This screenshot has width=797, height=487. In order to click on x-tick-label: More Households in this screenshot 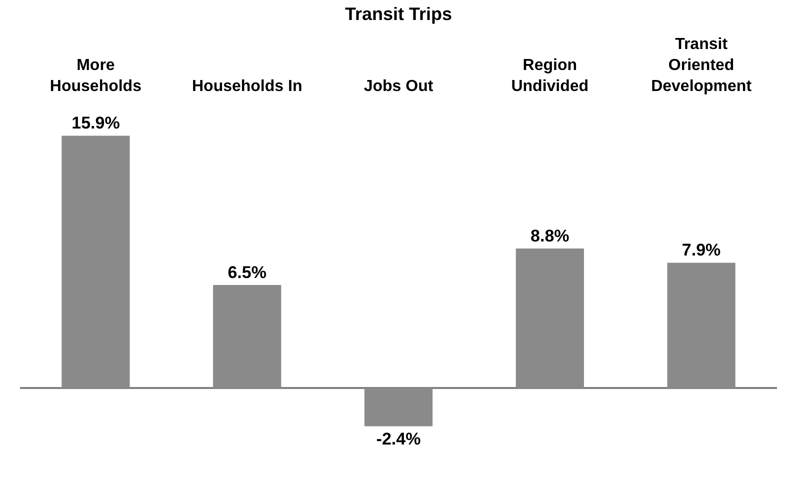, I will do `click(96, 76)`.